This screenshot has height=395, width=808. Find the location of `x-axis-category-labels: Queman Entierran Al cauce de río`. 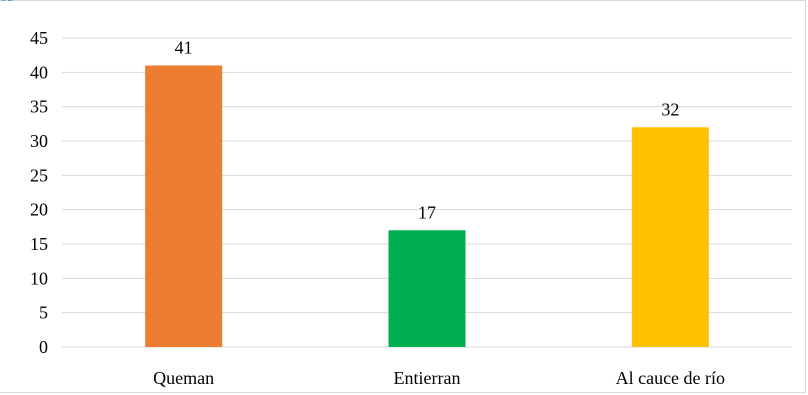

x-axis-category-labels: Queman Entierran Al cauce de río is located at coordinates (439, 378).